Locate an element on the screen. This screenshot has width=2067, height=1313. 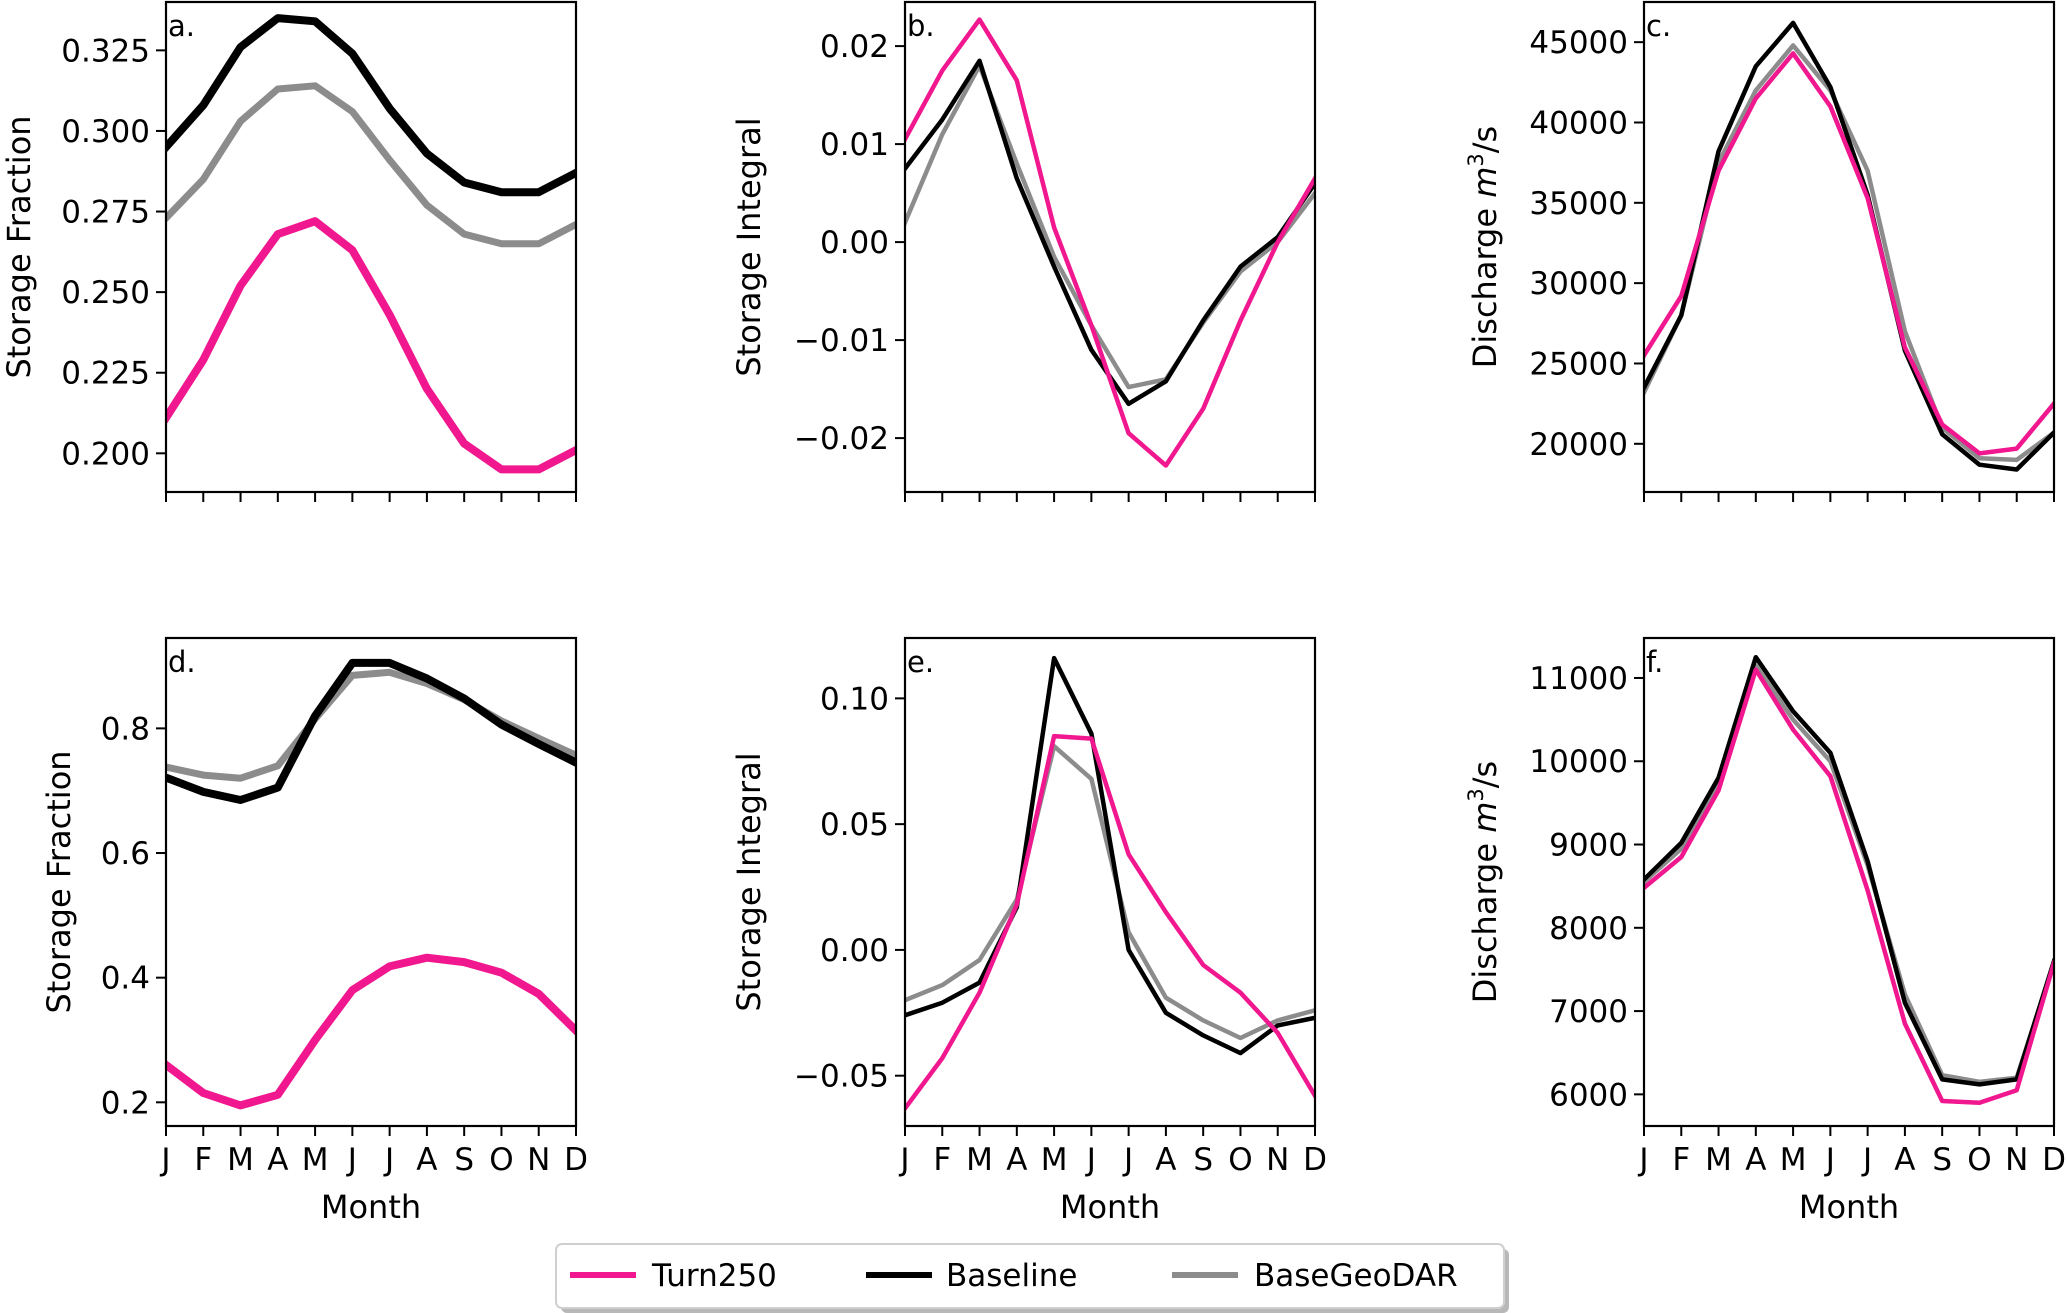
y-tick-label: 0.275 is located at coordinates (105, 213).